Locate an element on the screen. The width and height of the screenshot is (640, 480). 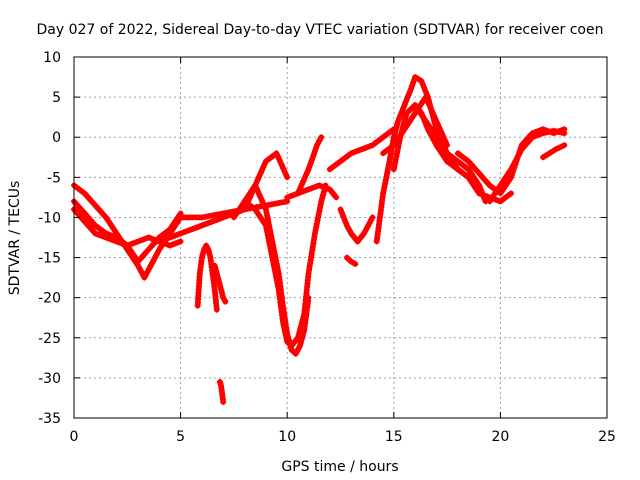
y-tick-label: 0 is located at coordinates (56, 138).